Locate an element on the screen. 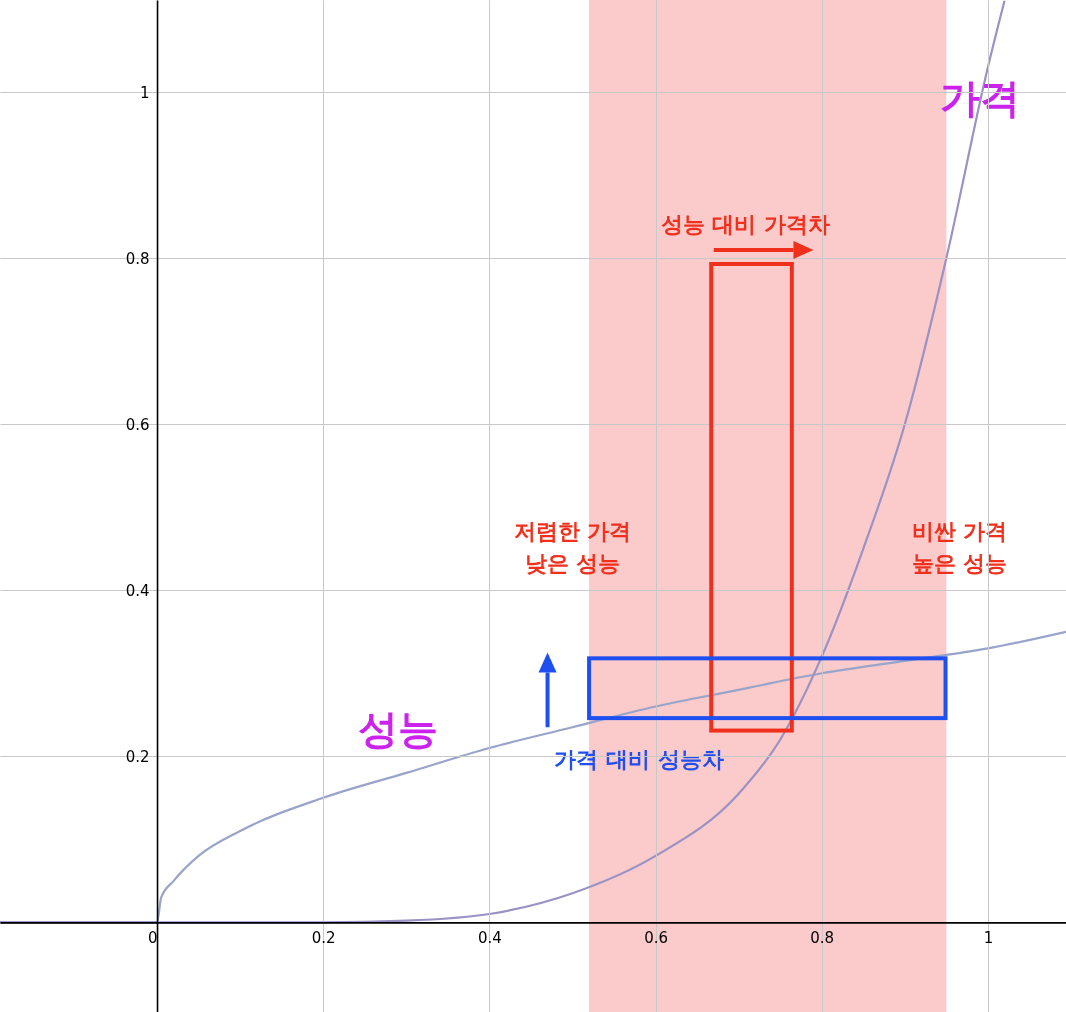  y-tick-label: 1 is located at coordinates (144, 92).